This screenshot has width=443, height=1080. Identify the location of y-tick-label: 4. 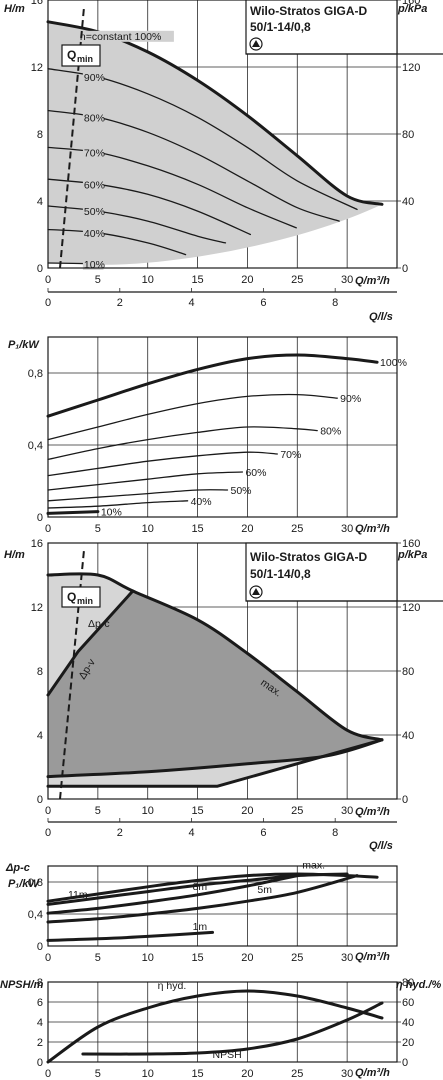
(40, 1023).